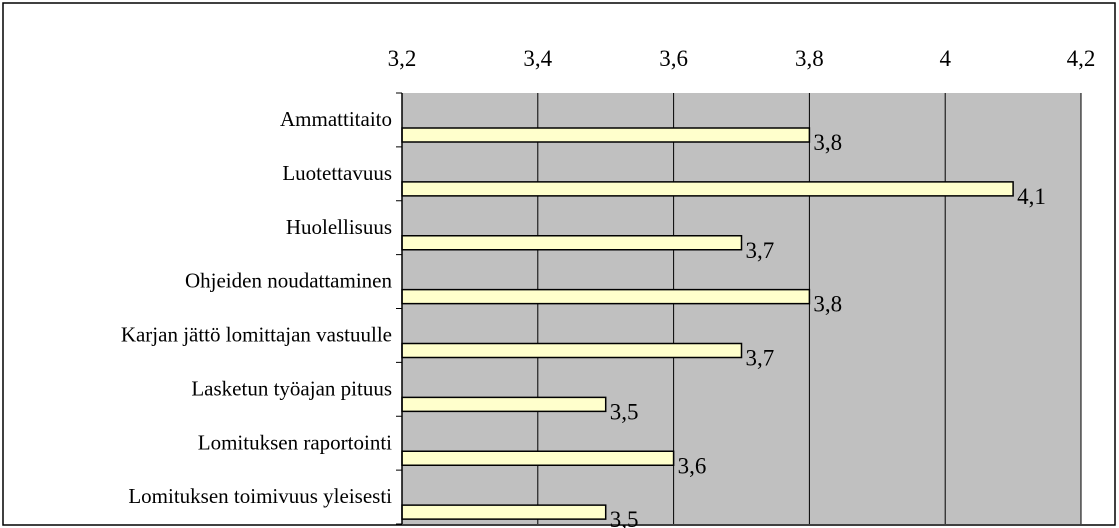  What do you see at coordinates (537, 58) in the screenshot?
I see `x-tick-label: 3,4` at bounding box center [537, 58].